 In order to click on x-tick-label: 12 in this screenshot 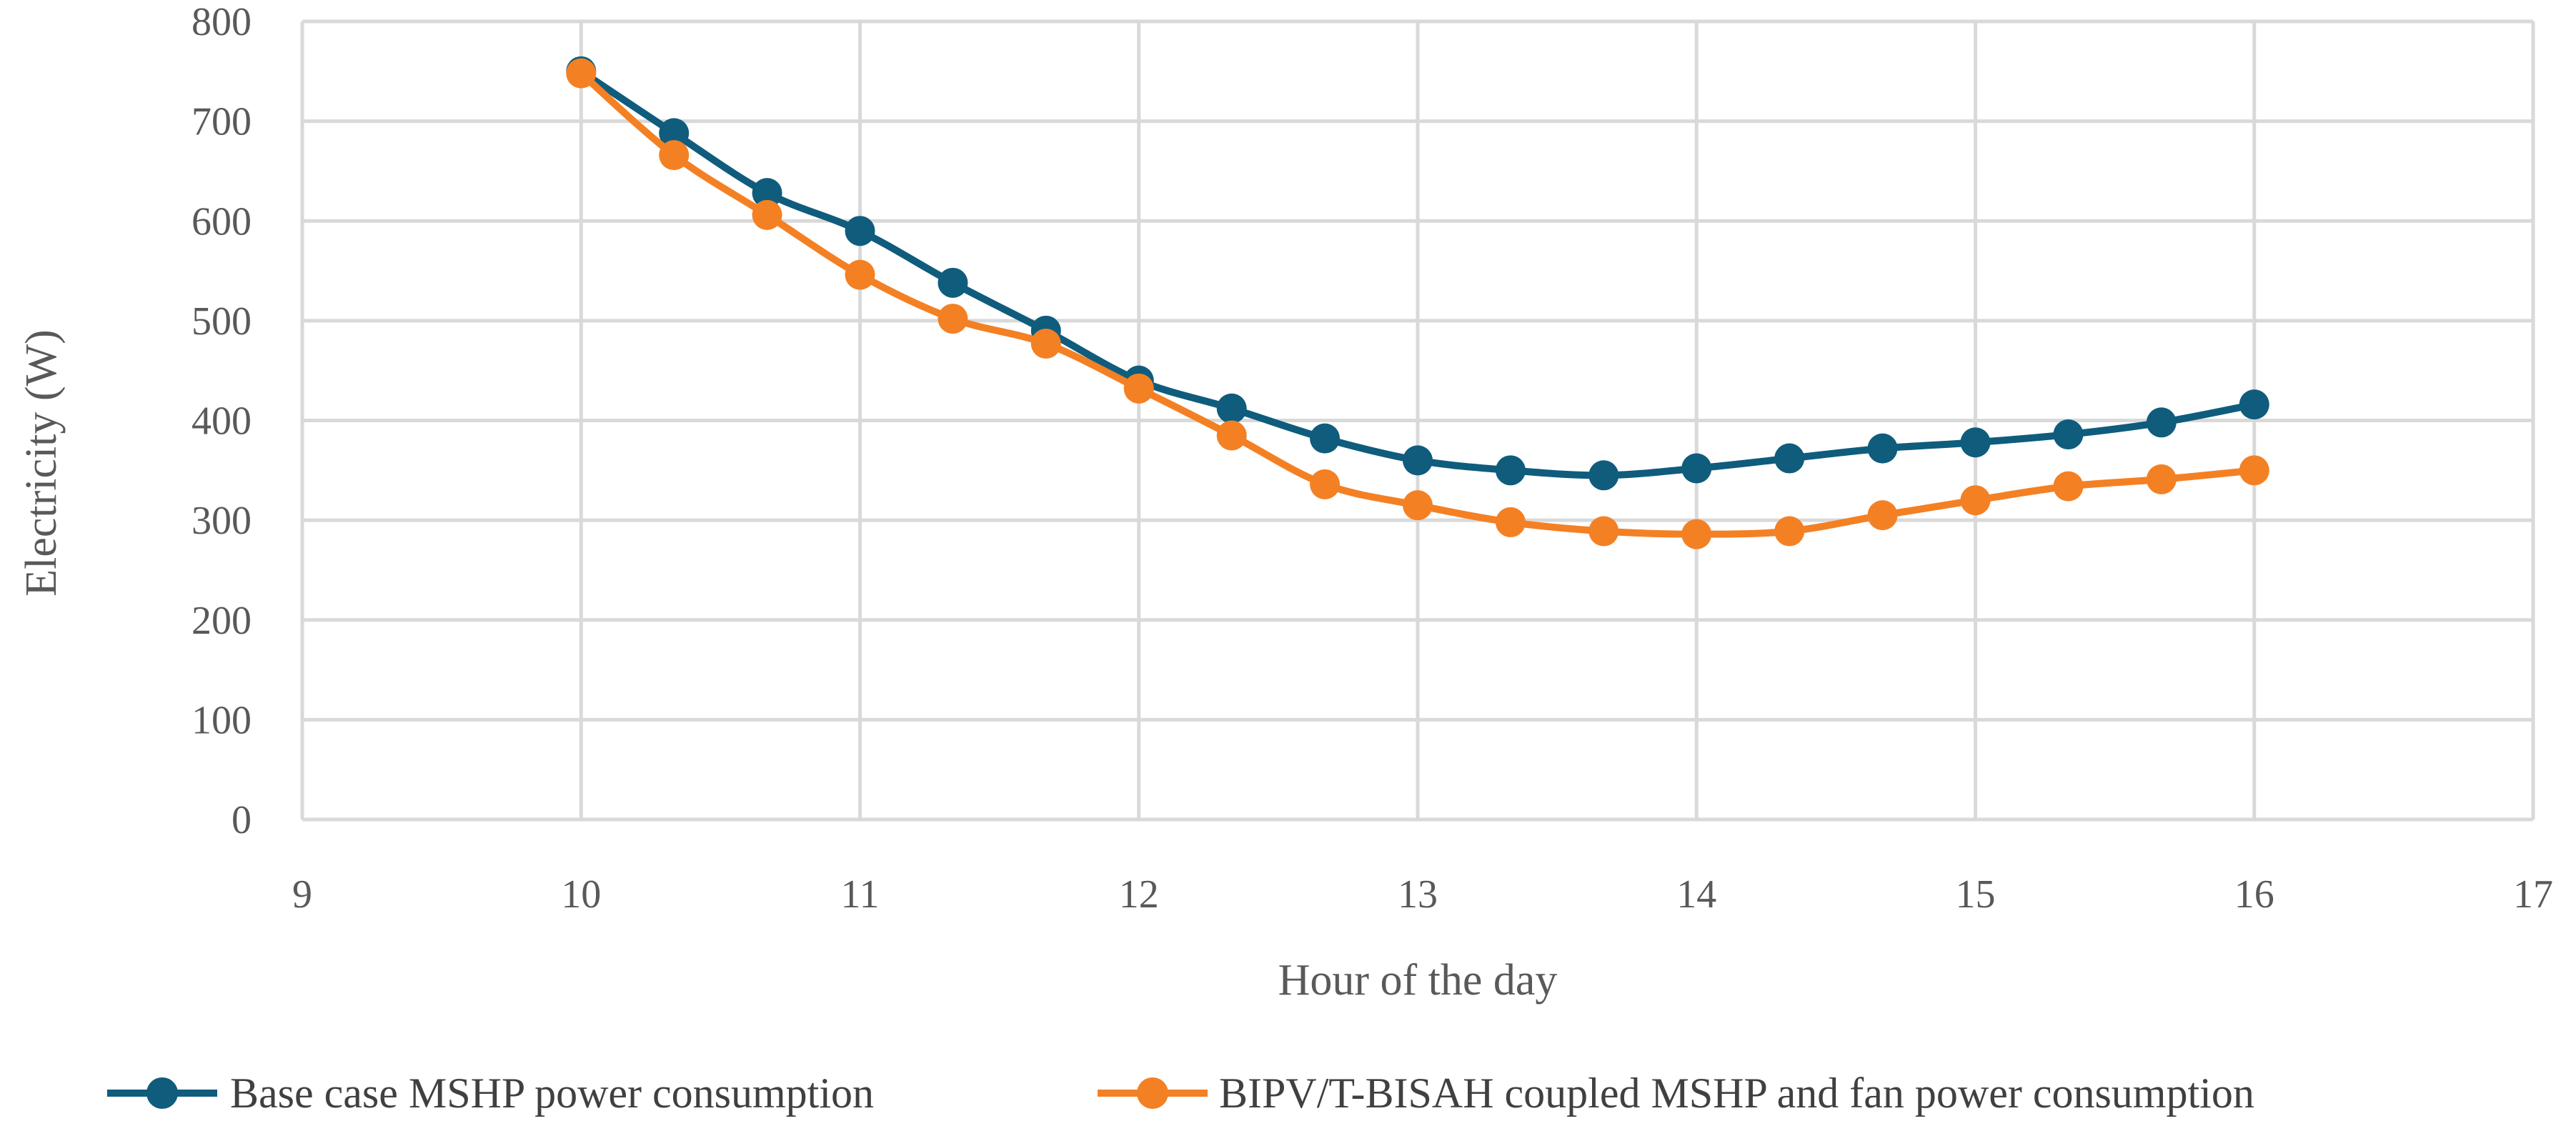, I will do `click(1139, 895)`.